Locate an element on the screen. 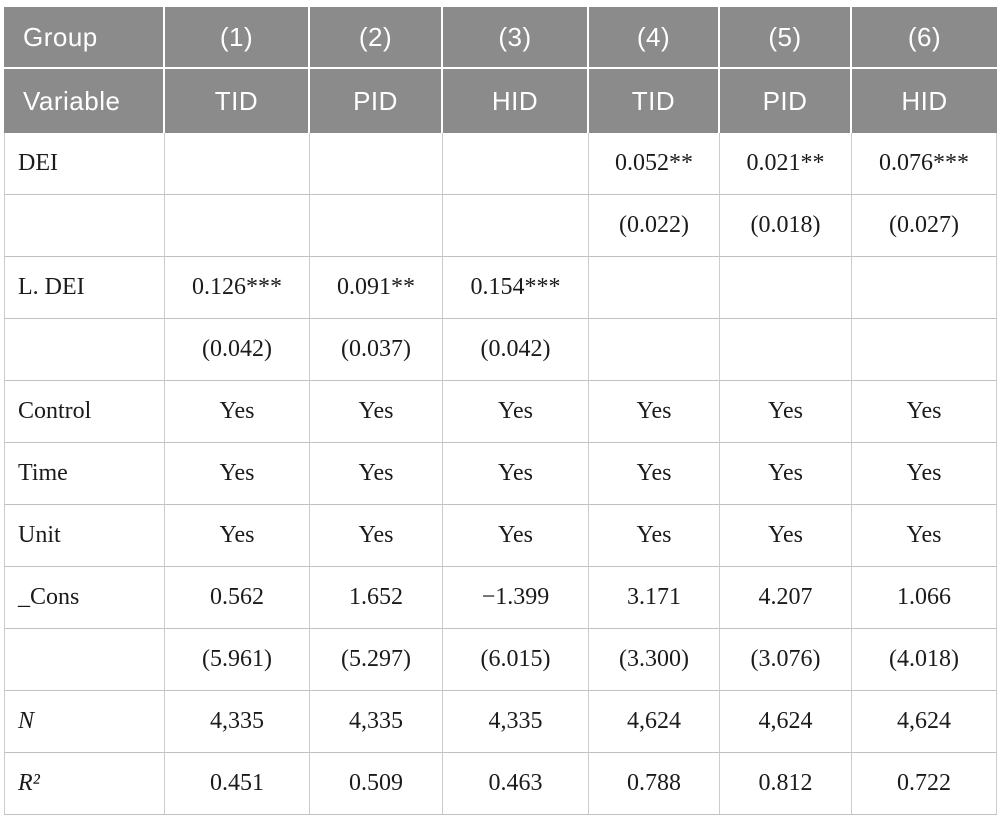 This screenshot has height=834, width=1004. row-label-cell: DEI is located at coordinates (84, 164).